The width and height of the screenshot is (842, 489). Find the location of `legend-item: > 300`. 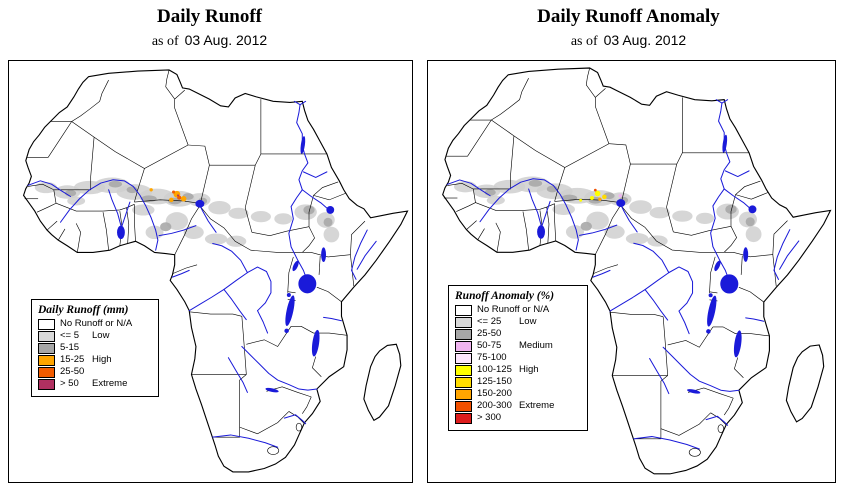

legend-item: > 300 is located at coordinates (518, 418).